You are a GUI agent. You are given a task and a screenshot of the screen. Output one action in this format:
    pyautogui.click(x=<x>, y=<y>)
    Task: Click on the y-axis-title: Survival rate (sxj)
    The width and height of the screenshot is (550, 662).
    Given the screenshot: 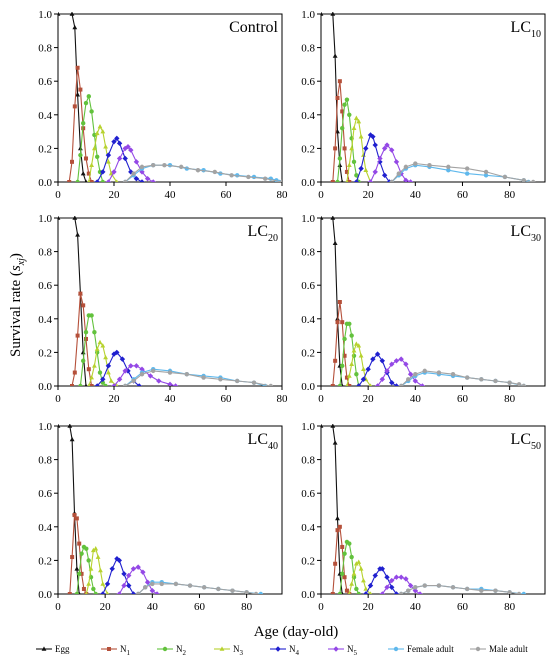 What is the action you would take?
    pyautogui.click(x=17, y=305)
    